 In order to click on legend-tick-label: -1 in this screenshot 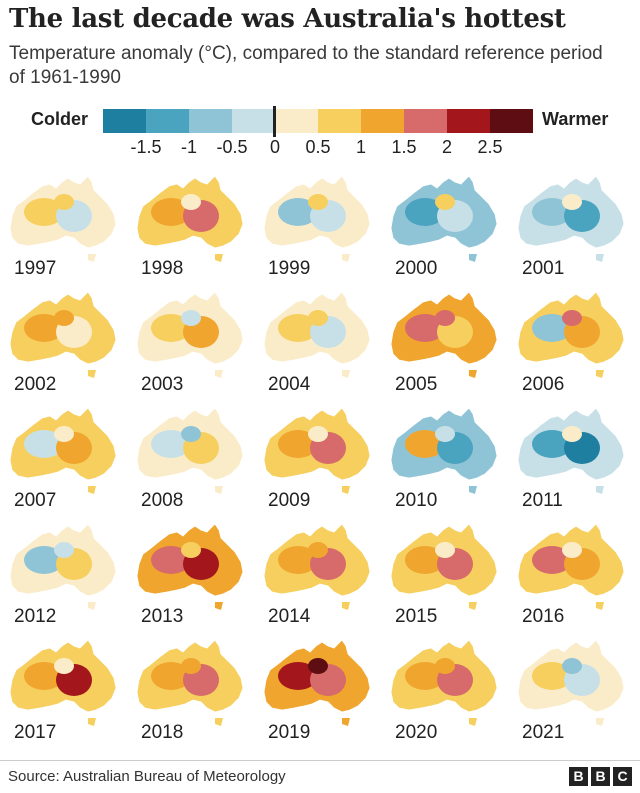, I will do `click(189, 147)`.